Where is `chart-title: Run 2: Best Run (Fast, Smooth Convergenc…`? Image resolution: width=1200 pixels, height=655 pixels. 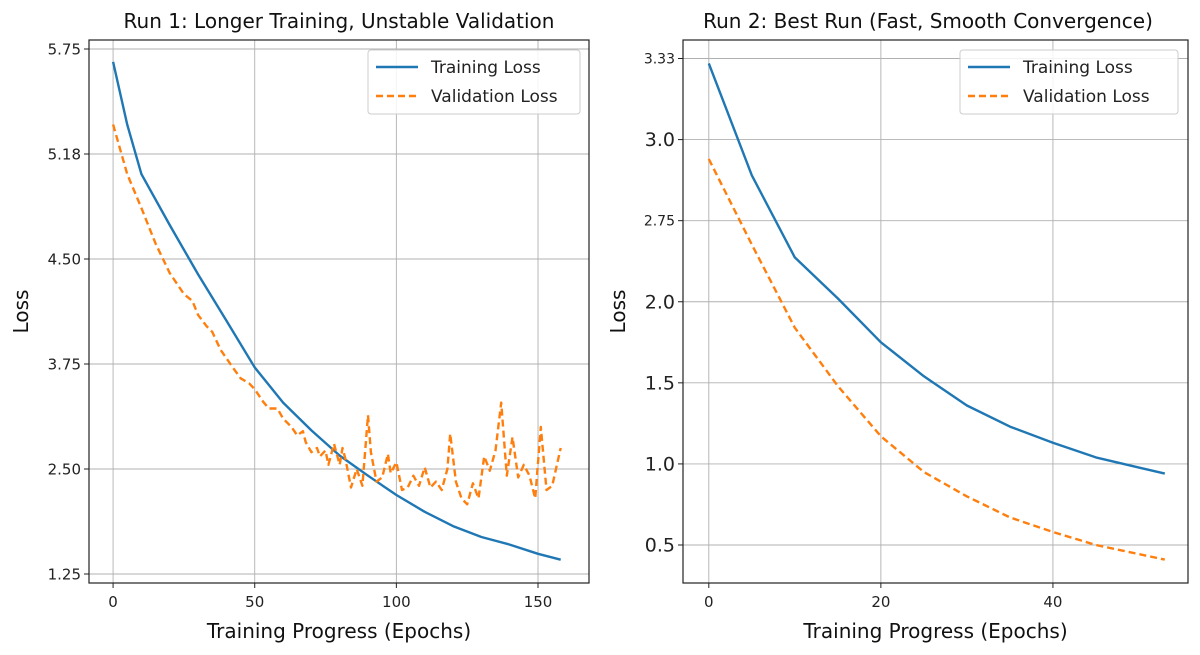
chart-title: Run 2: Best Run (Fast, Smooth Convergenc… is located at coordinates (928, 21).